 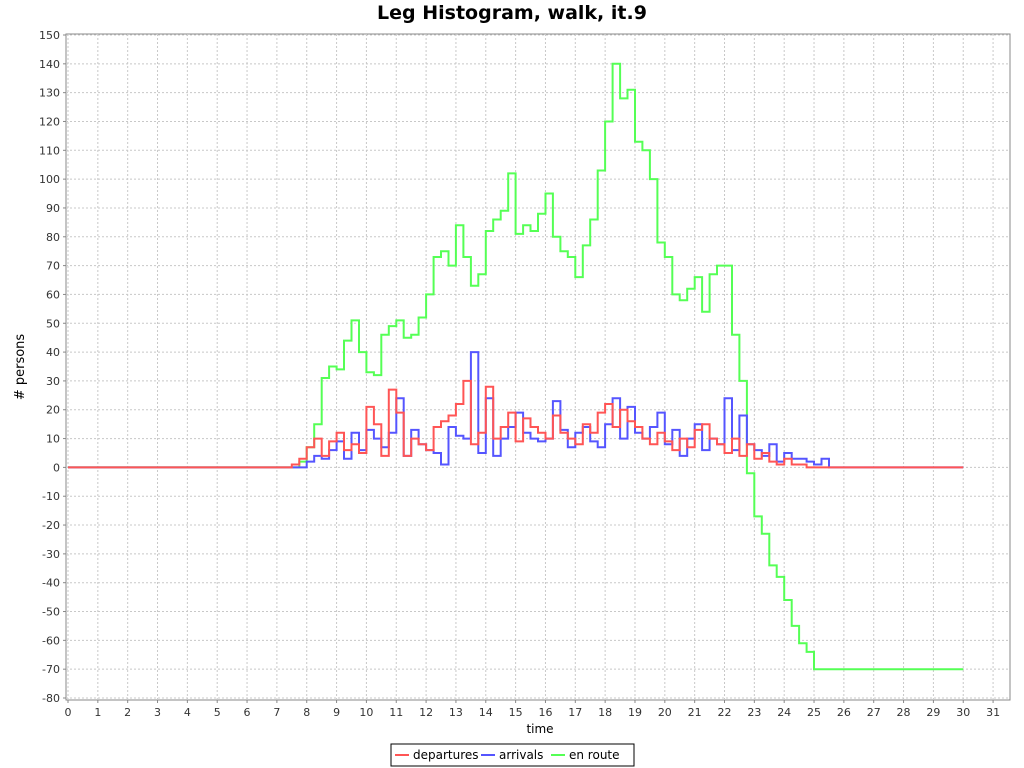 I want to click on y-tick-label: 140, so click(x=49, y=64).